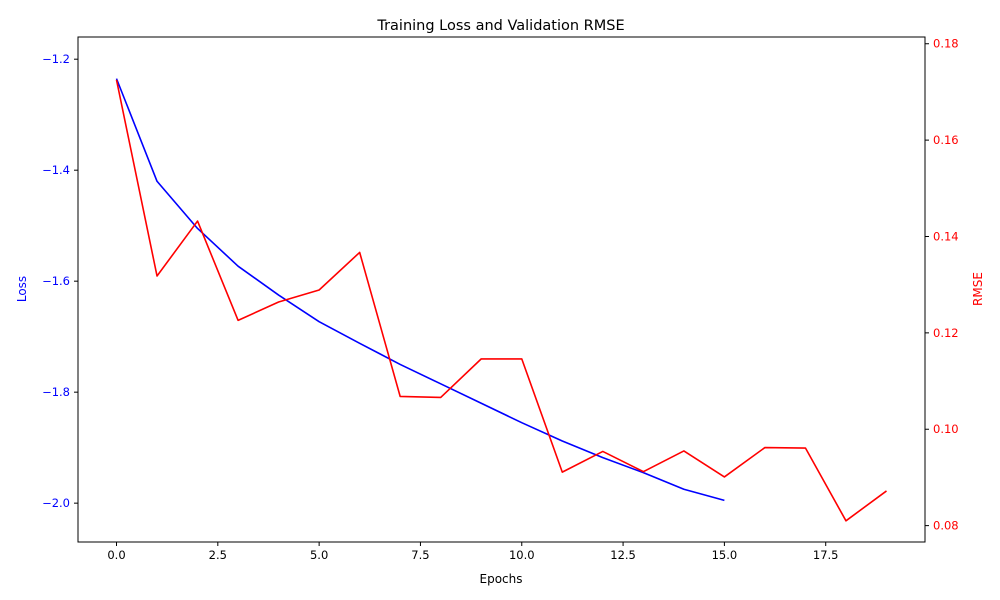 The width and height of the screenshot is (1000, 600). I want to click on x-tick-label: 5.0, so click(319, 555).